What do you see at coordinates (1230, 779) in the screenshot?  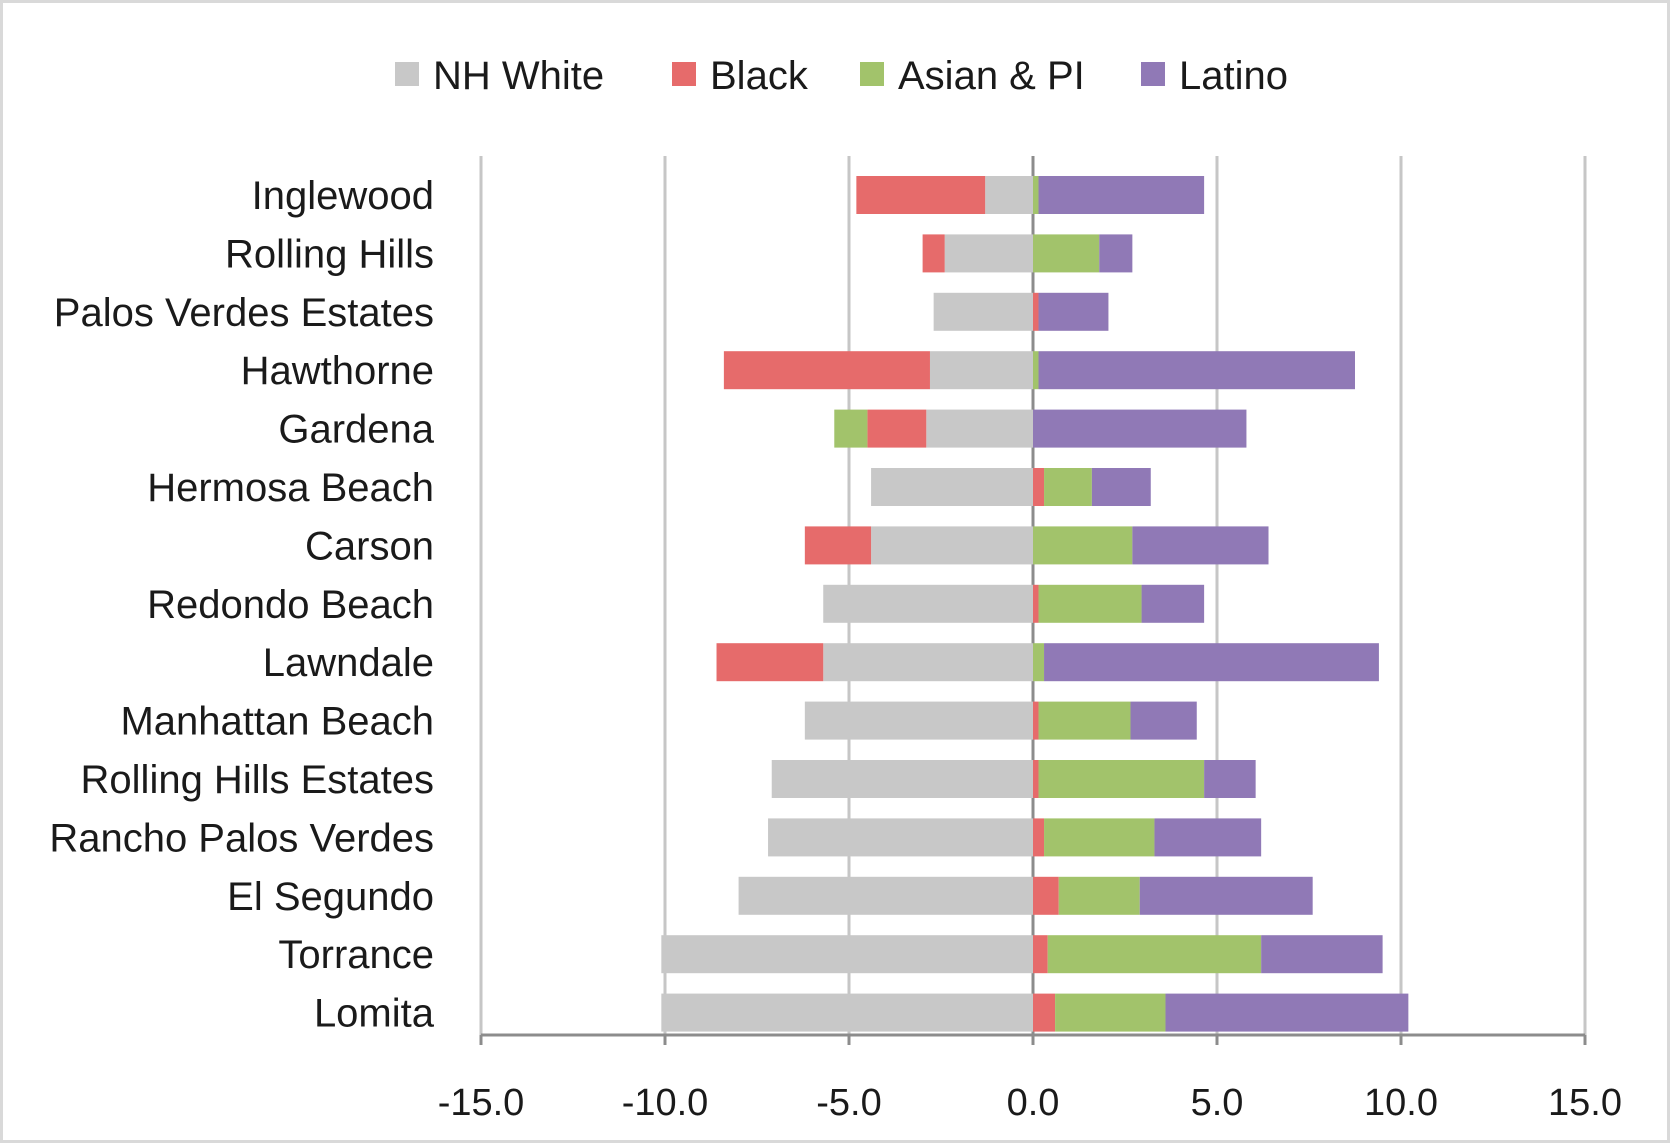 I see `bar-rolling-hills-estates-latino` at bounding box center [1230, 779].